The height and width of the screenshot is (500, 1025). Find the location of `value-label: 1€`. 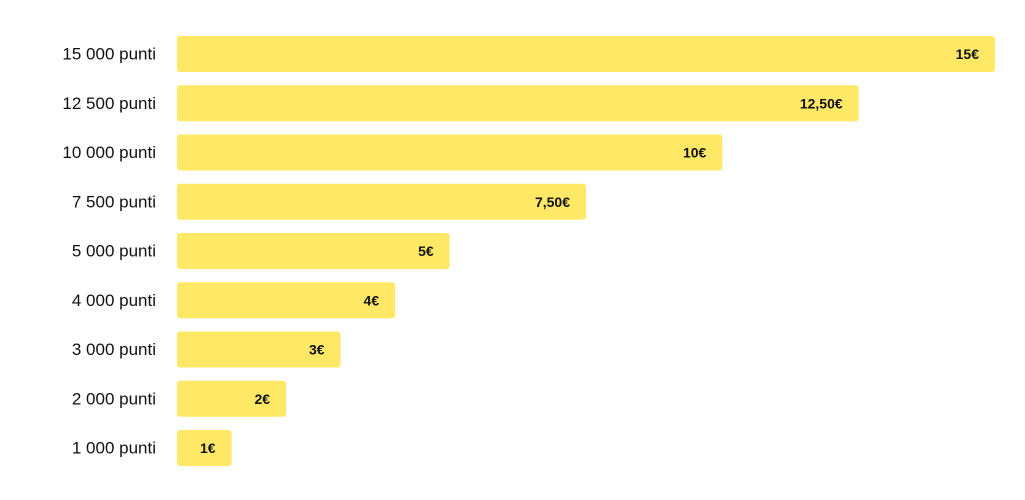

value-label: 1€ is located at coordinates (208, 448).